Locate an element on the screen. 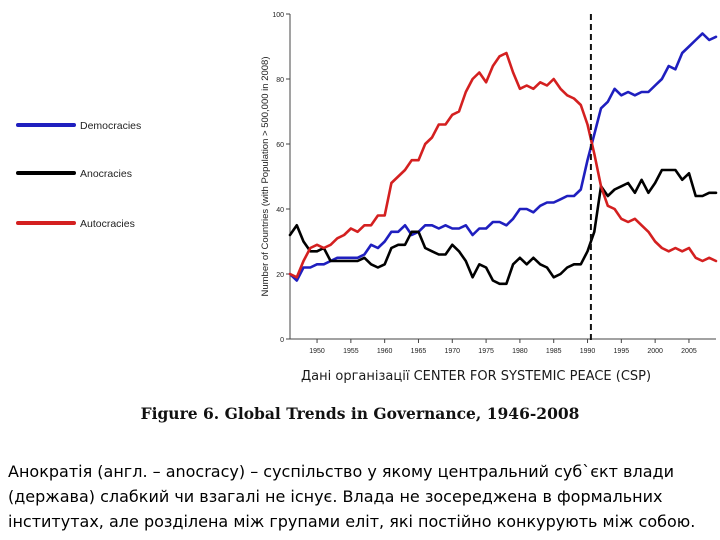 The height and width of the screenshot is (540, 720). series-line-anocracies is located at coordinates (503, 227).